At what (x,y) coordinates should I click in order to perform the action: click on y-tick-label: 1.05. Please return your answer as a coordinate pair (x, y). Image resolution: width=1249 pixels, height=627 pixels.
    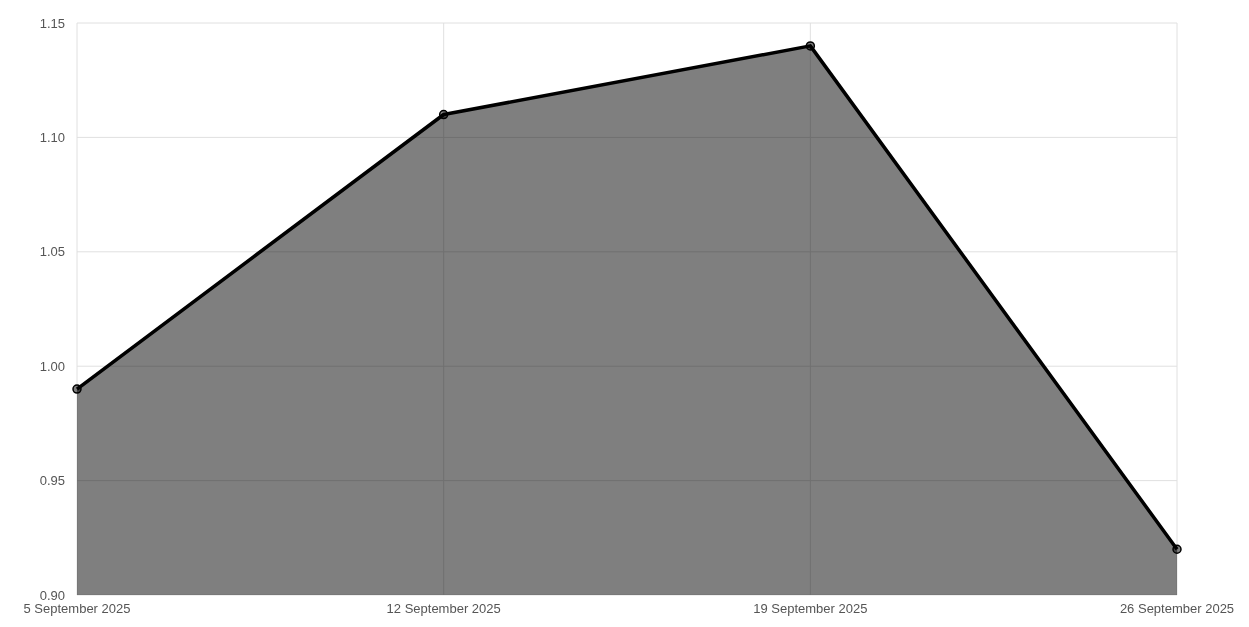
    Looking at the image, I should click on (52, 252).